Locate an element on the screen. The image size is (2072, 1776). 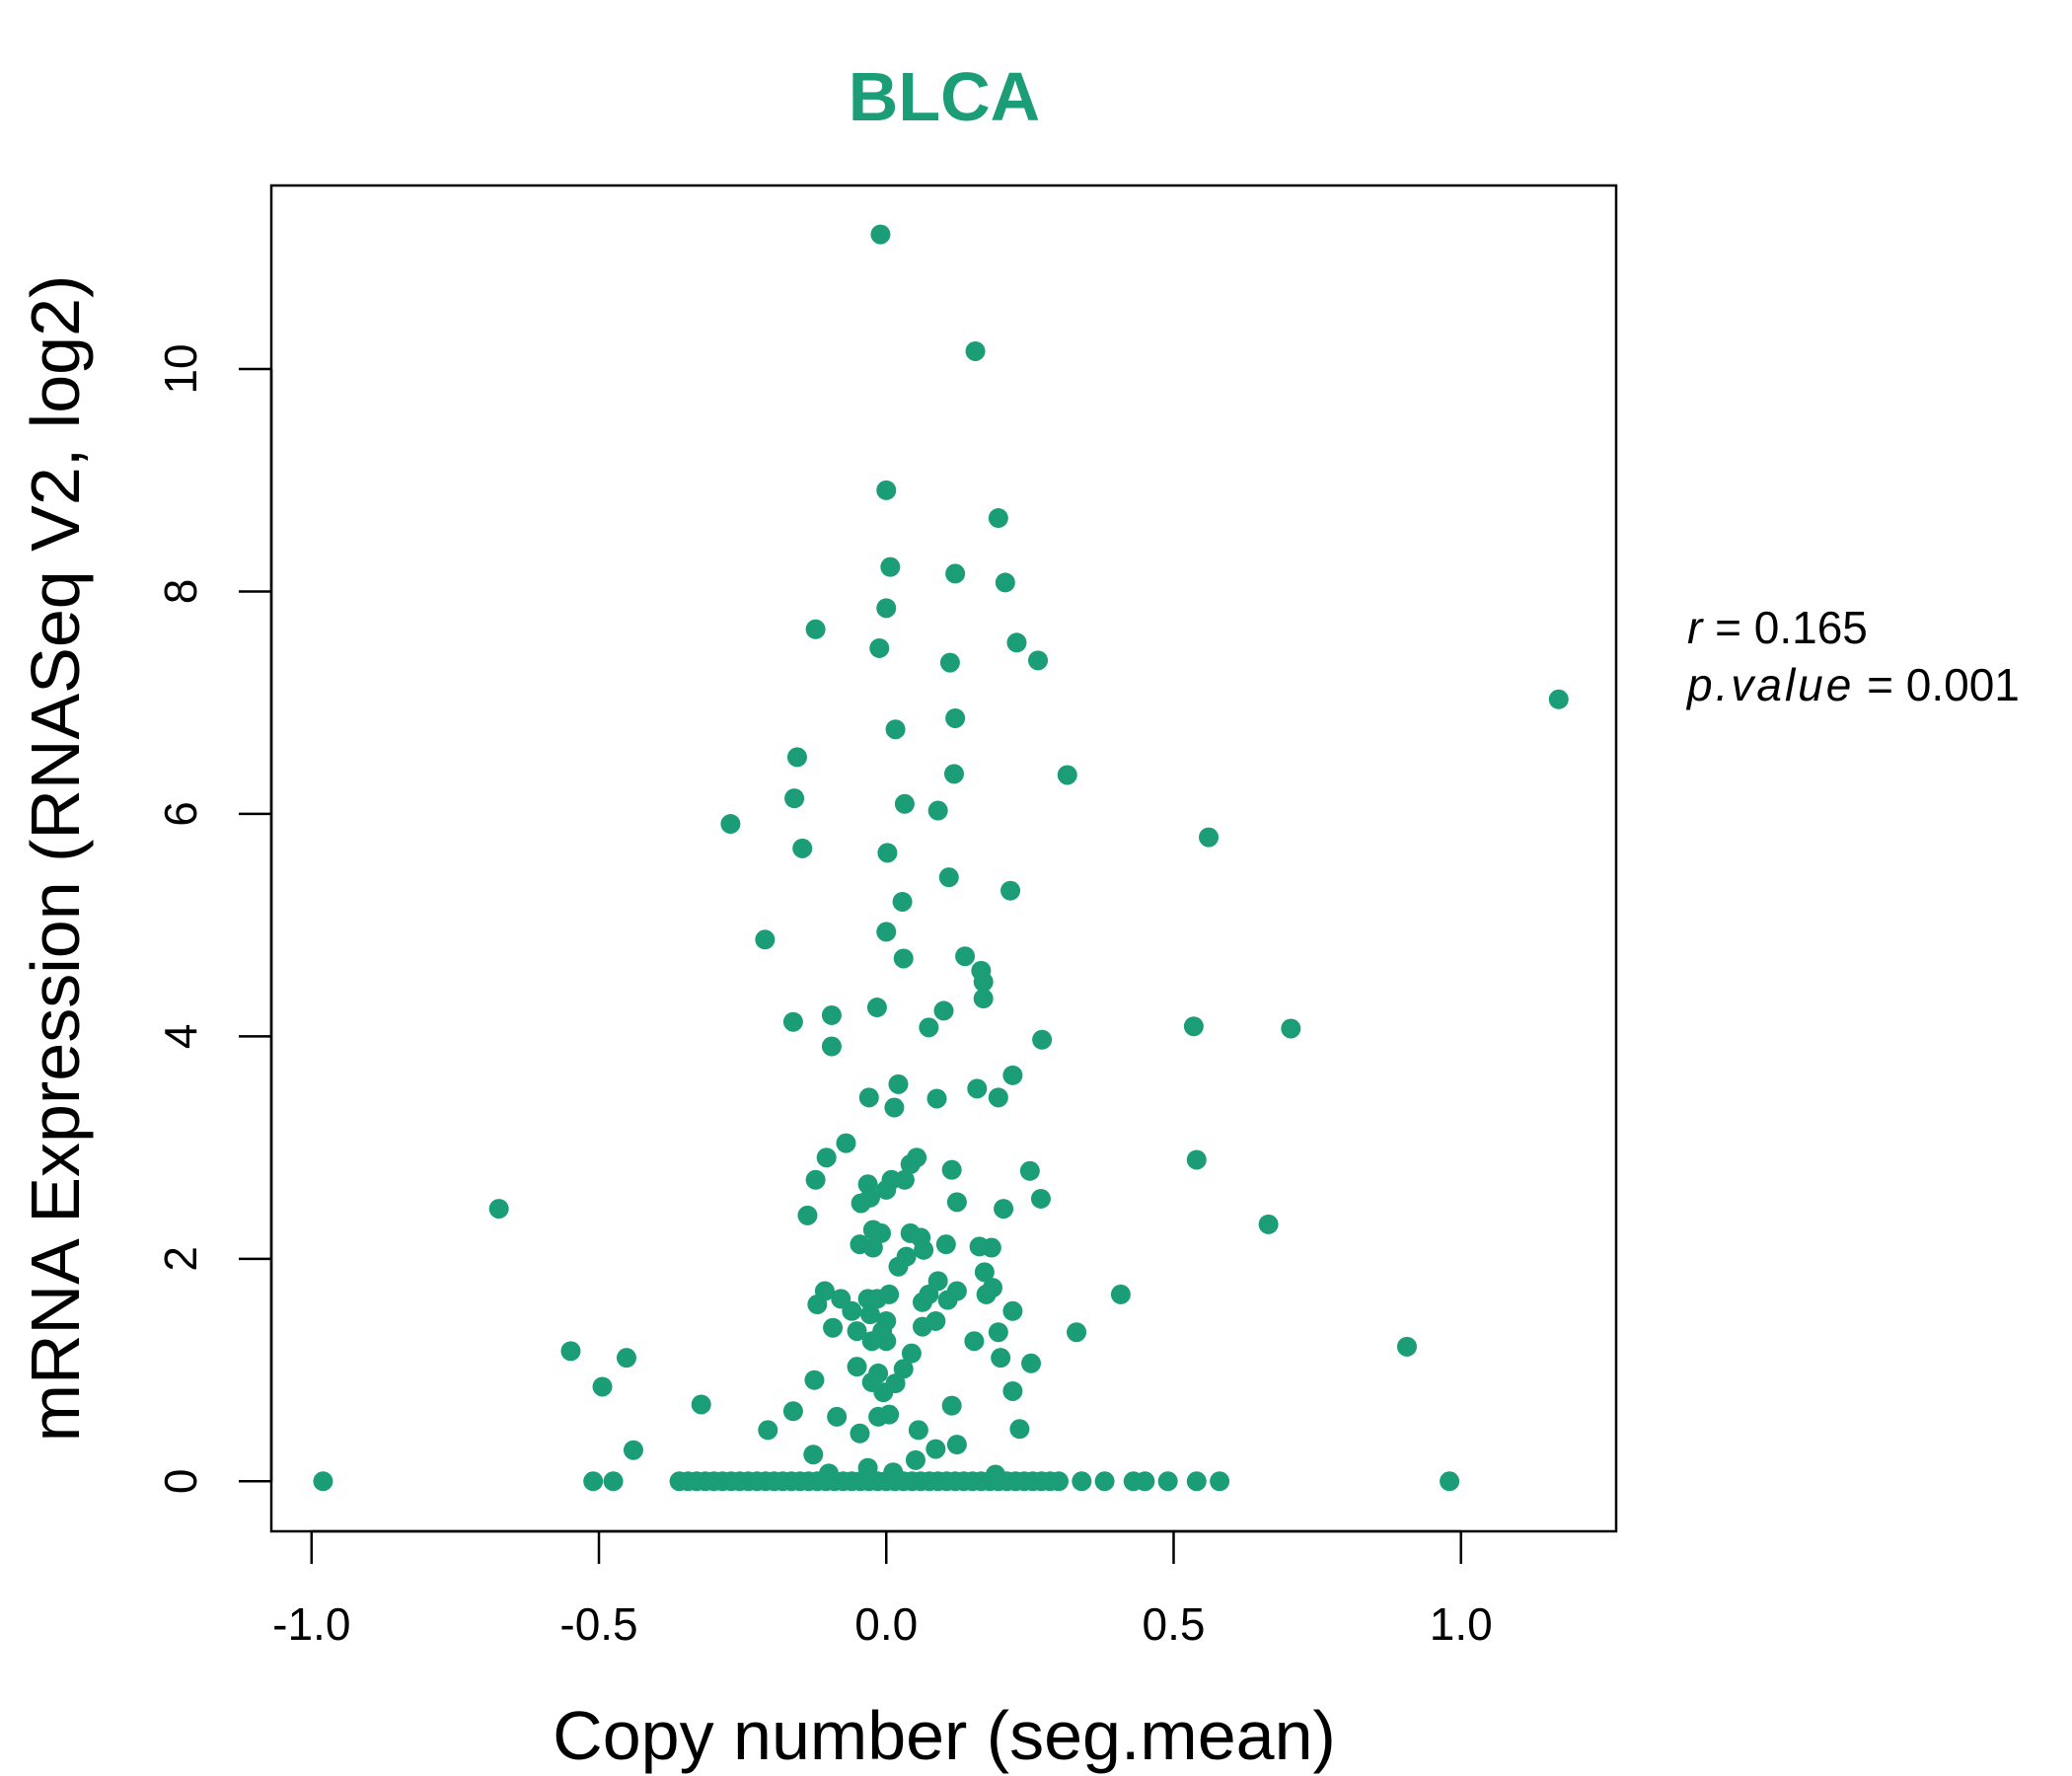
p-value: 0.001 is located at coordinates (1963, 685).